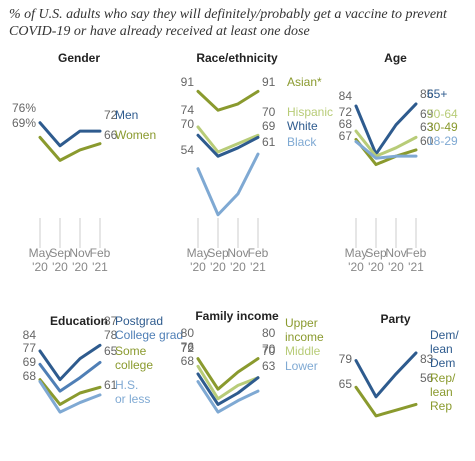 The height and width of the screenshot is (461, 475). Describe the element at coordinates (188, 150) in the screenshot. I see `start-value-label: 54` at that location.